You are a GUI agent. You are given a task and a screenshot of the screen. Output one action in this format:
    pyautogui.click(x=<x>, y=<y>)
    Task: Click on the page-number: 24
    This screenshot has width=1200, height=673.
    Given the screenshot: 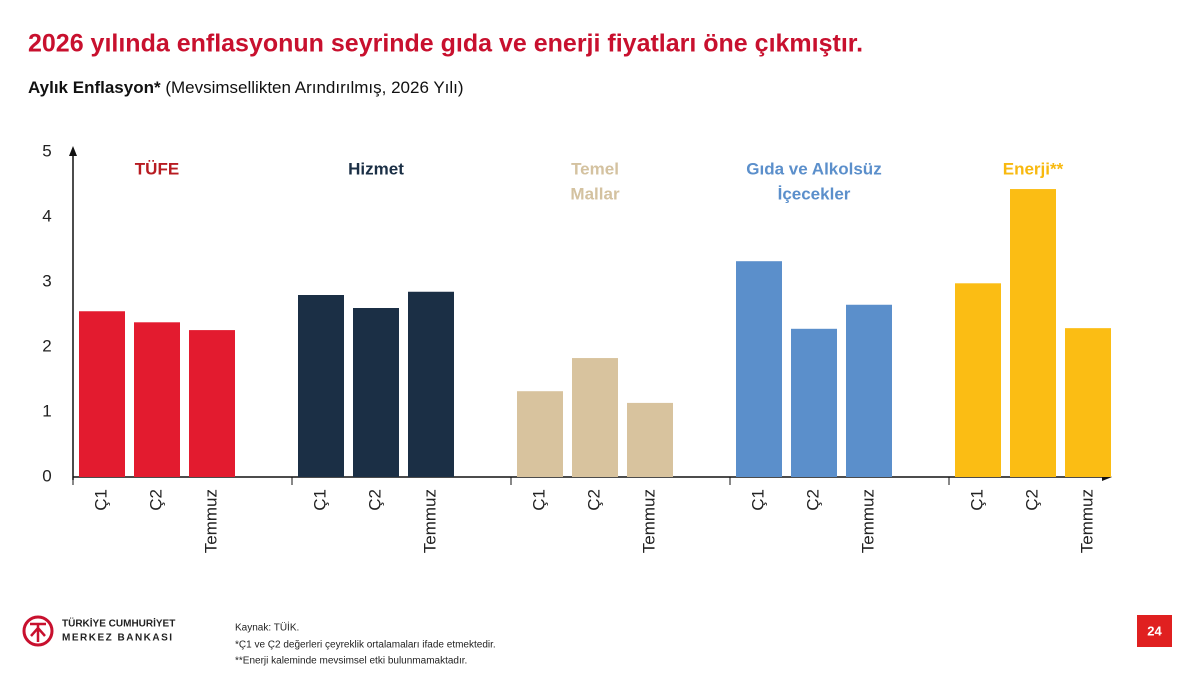 What is the action you would take?
    pyautogui.click(x=1154, y=630)
    